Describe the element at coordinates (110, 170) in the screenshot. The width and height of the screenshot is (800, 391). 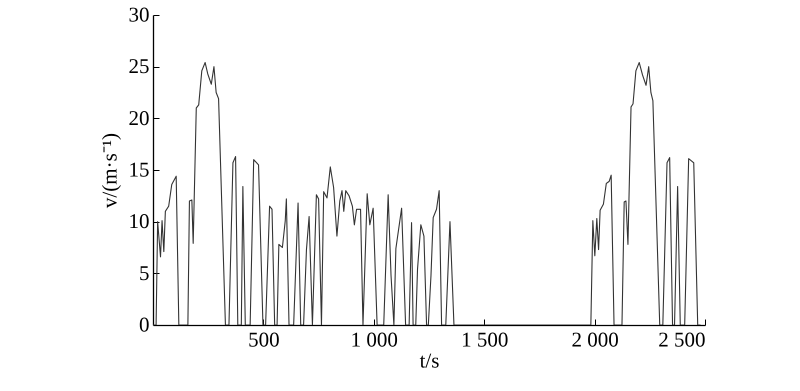
I see `y-axis-title: v/(m·s⁻¹)` at that location.